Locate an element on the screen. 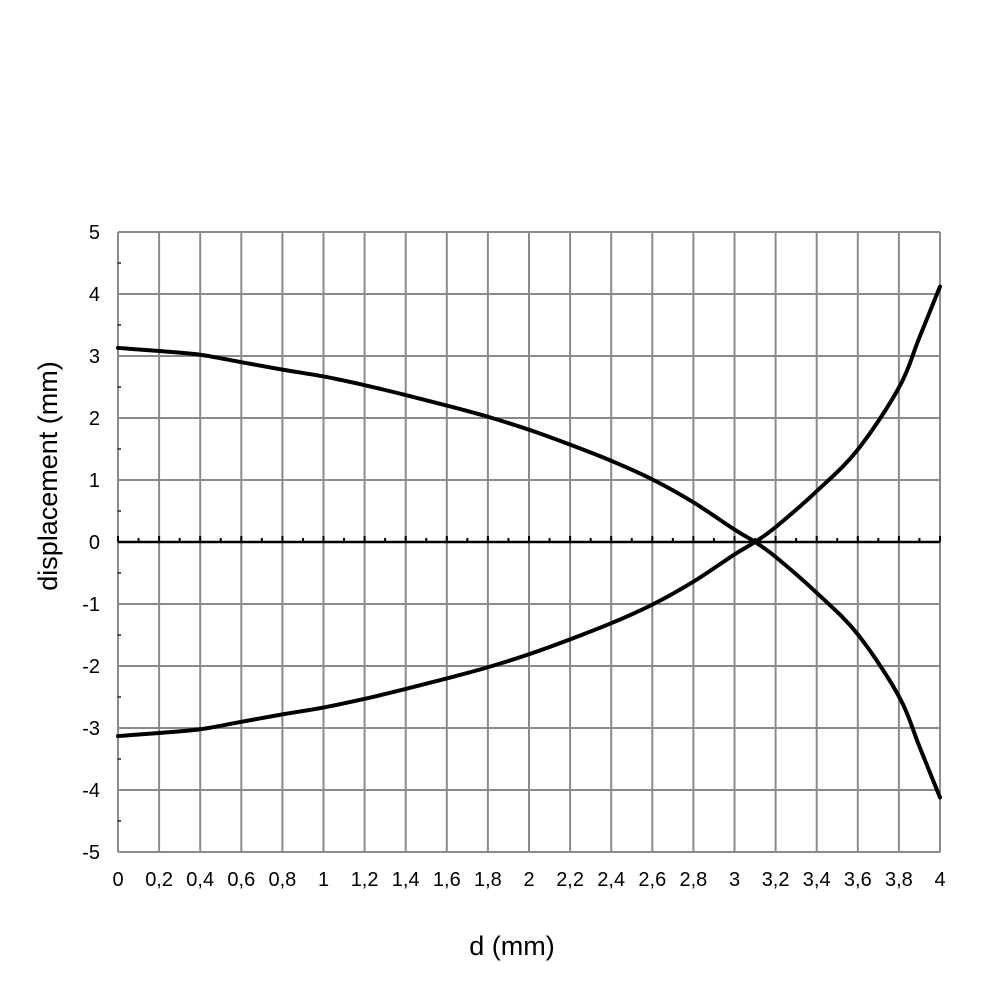 The image size is (1000, 1000). y-tick-labels: 5 4 3 2 1 0 -1 -2 -3 -4 -5 is located at coordinates (91, 543).